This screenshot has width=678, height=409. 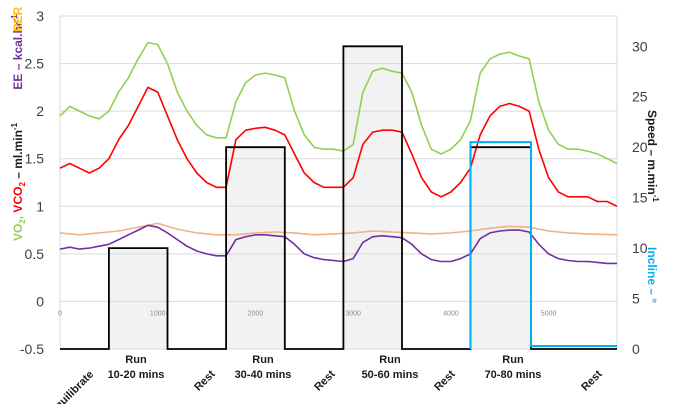 What do you see at coordinates (32, 349) in the screenshot?
I see `left-tick-label-0: -0.5` at bounding box center [32, 349].